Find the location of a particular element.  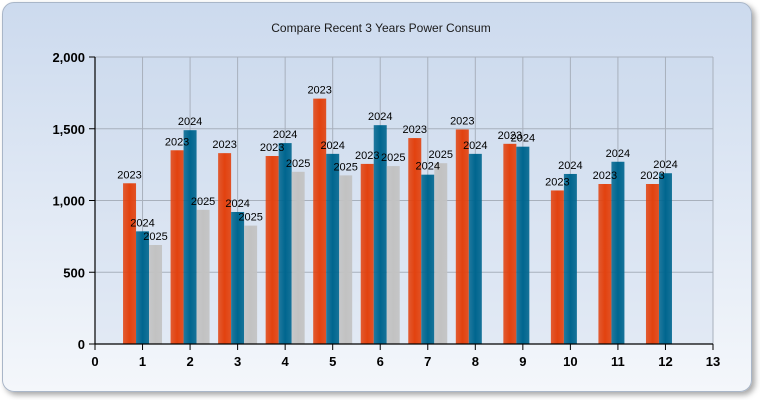

y-tick-label: 0 is located at coordinates (81, 344).